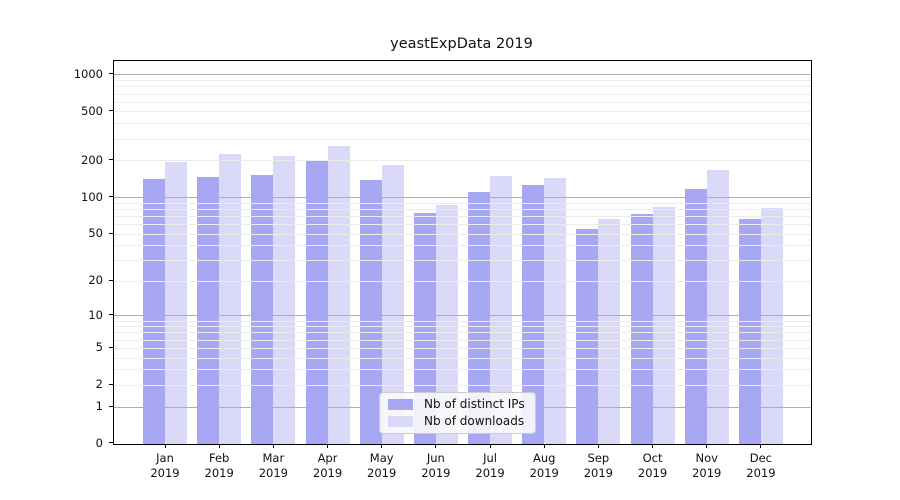 This screenshot has width=900, height=500. What do you see at coordinates (652, 465) in the screenshot?
I see `x-tick-label-oct: Oct 2019` at bounding box center [652, 465].